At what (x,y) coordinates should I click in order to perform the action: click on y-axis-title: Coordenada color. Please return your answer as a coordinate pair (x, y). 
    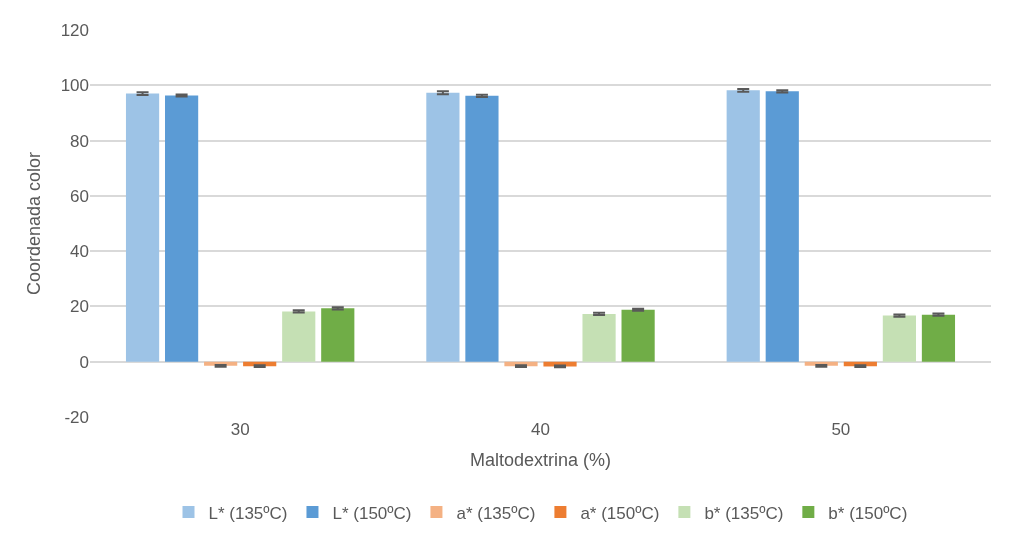
    Looking at the image, I should click on (33, 223).